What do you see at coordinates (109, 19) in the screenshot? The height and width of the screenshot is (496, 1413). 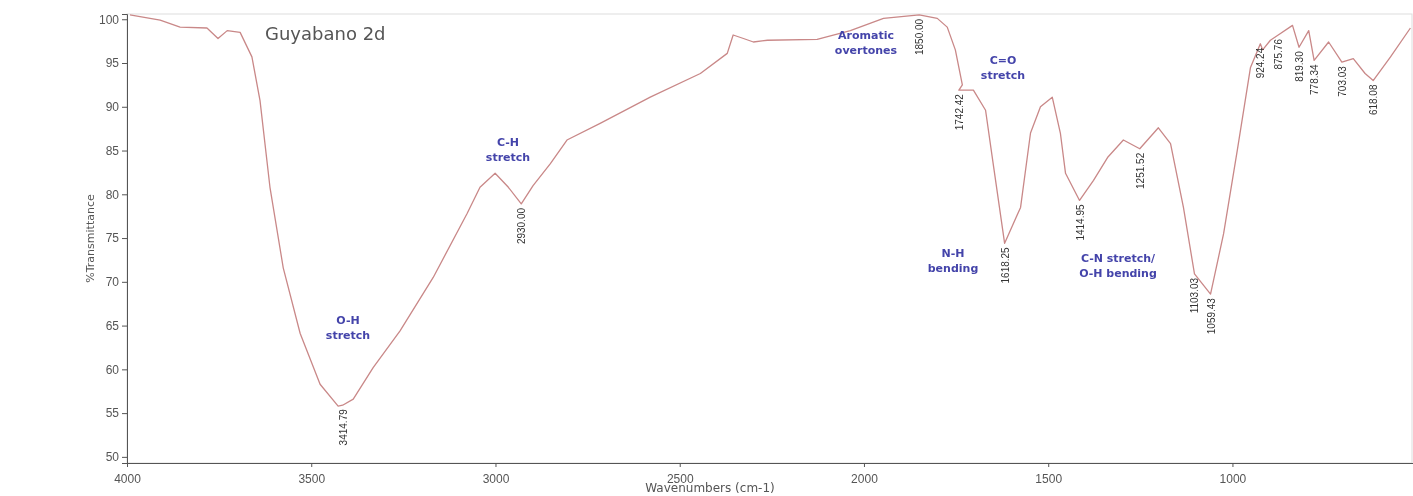 I see `y-tick-label: 100` at bounding box center [109, 19].